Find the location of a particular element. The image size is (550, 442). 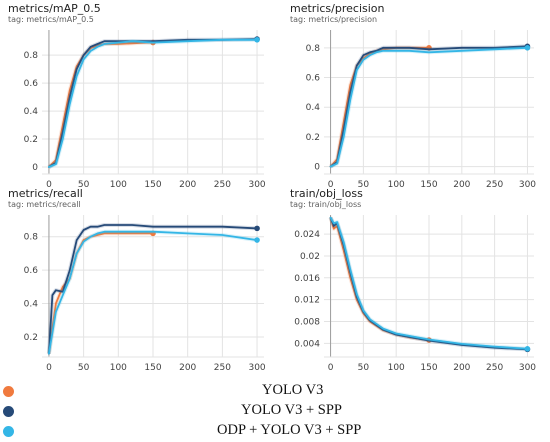

legend-item-yolov3-spp: YOLO V3 + SPP is located at coordinates (275, 412).